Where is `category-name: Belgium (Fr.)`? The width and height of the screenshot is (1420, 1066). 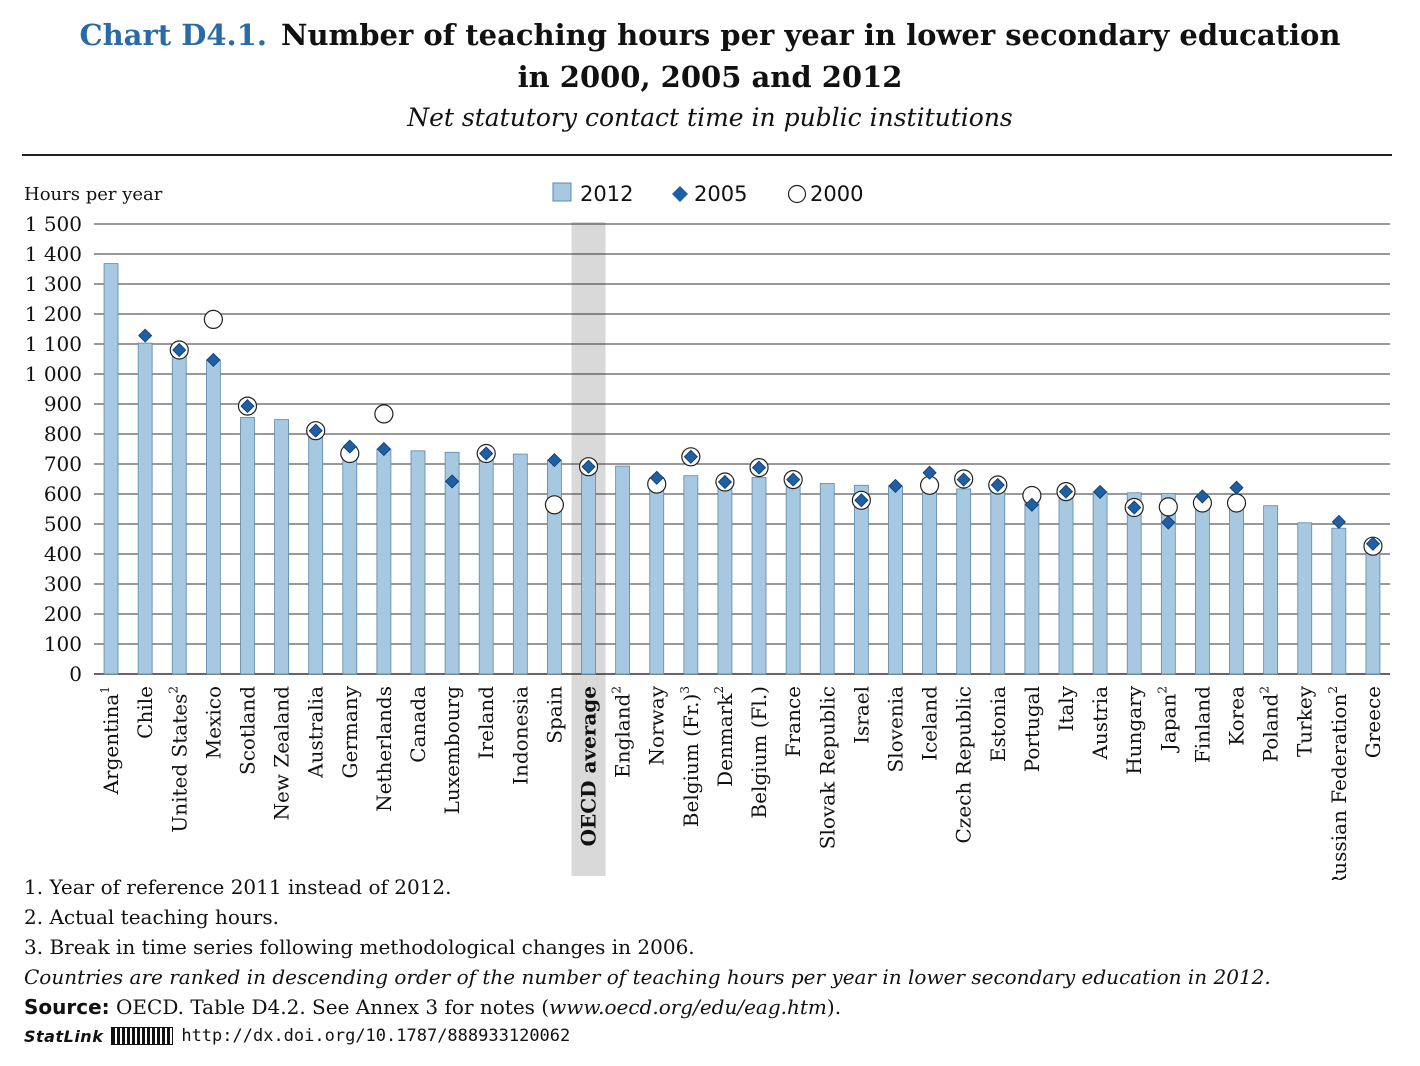 category-name: Belgium (Fr.) is located at coordinates (691, 761).